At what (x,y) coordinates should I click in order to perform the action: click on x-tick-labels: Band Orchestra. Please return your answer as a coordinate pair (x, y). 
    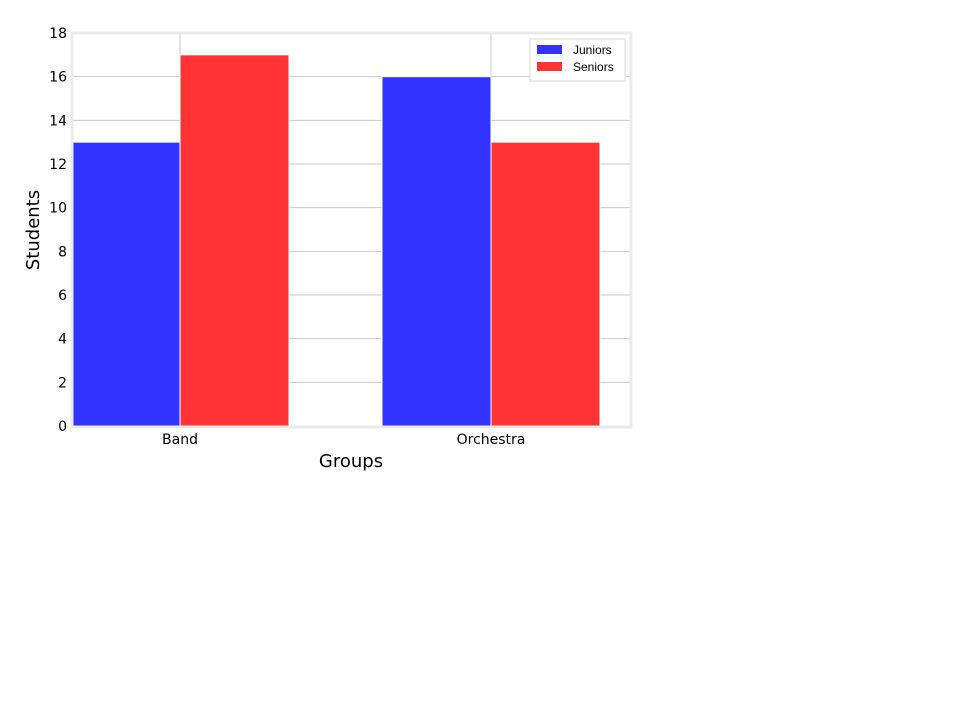
    Looking at the image, I should click on (343, 440).